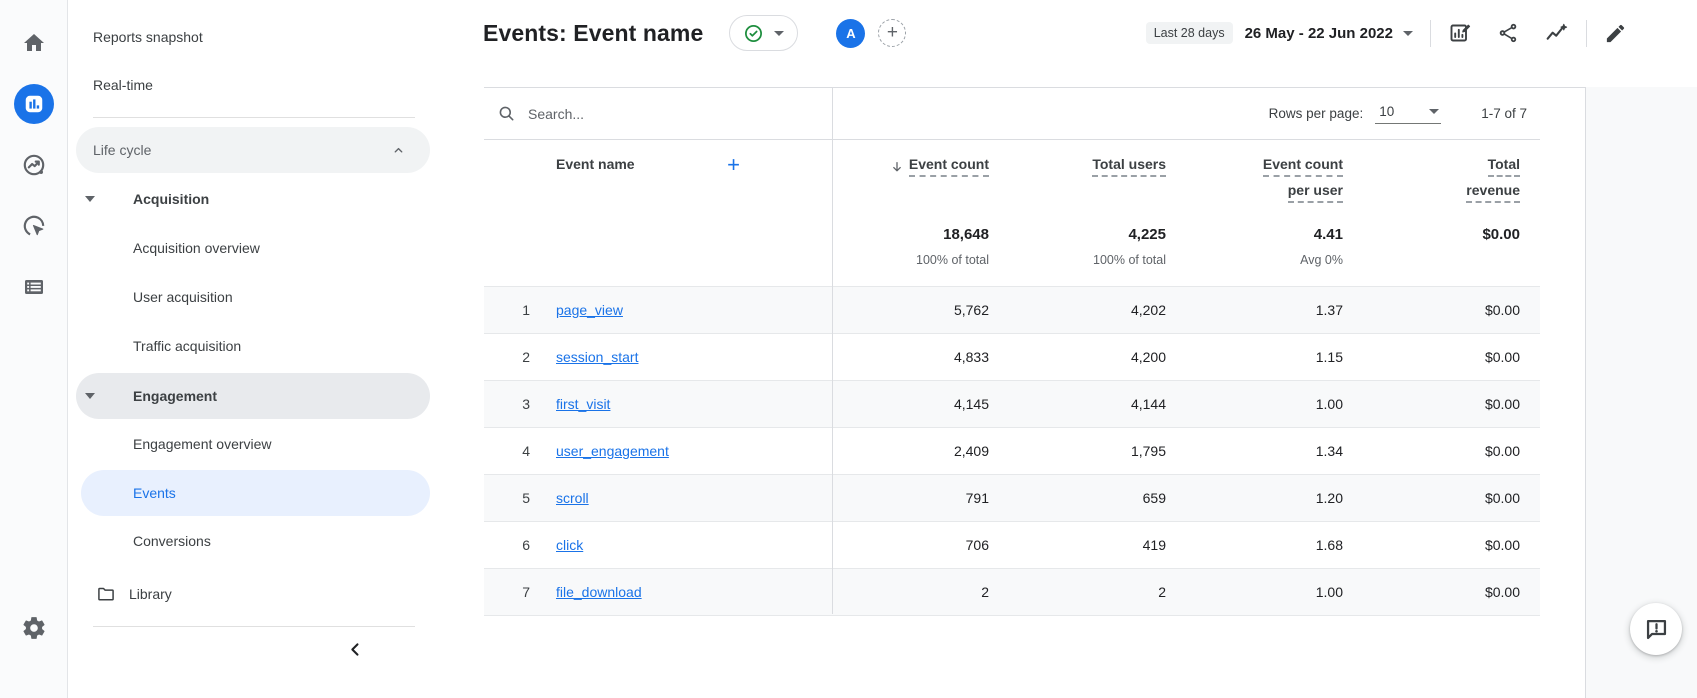 The width and height of the screenshot is (1697, 698). What do you see at coordinates (589, 310) in the screenshot?
I see `event-name-link: page_view` at bounding box center [589, 310].